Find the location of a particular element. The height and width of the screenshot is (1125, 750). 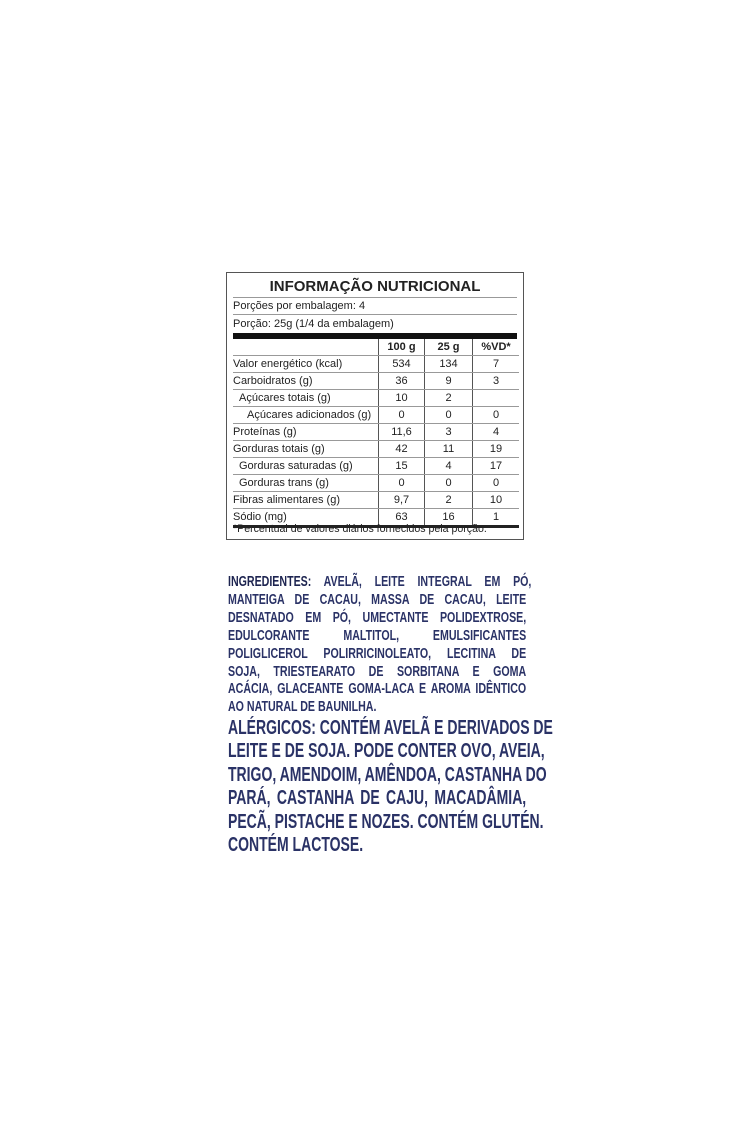

daily-value: 3 is located at coordinates (495, 381).